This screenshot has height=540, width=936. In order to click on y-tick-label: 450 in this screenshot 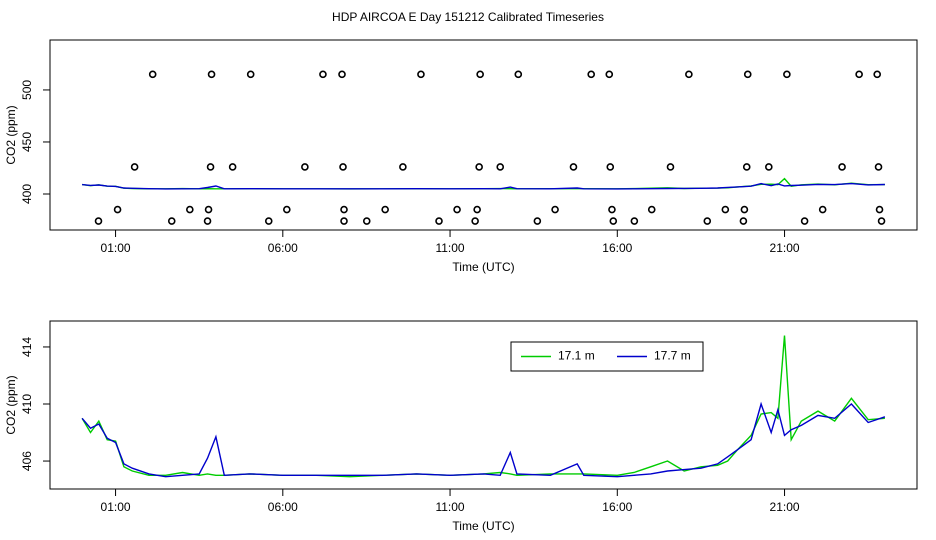, I will do `click(27, 142)`.